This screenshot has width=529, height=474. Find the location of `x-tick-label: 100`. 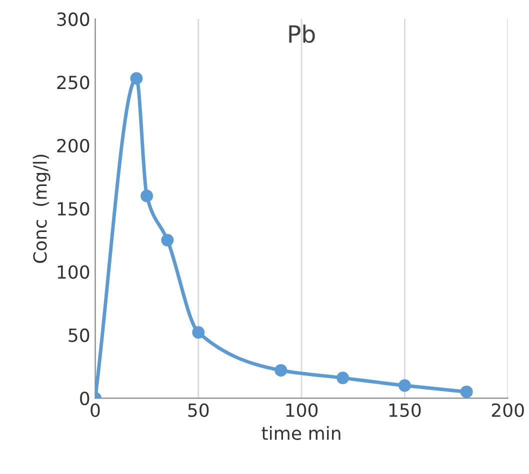

x-tick-label: 100 is located at coordinates (302, 410).